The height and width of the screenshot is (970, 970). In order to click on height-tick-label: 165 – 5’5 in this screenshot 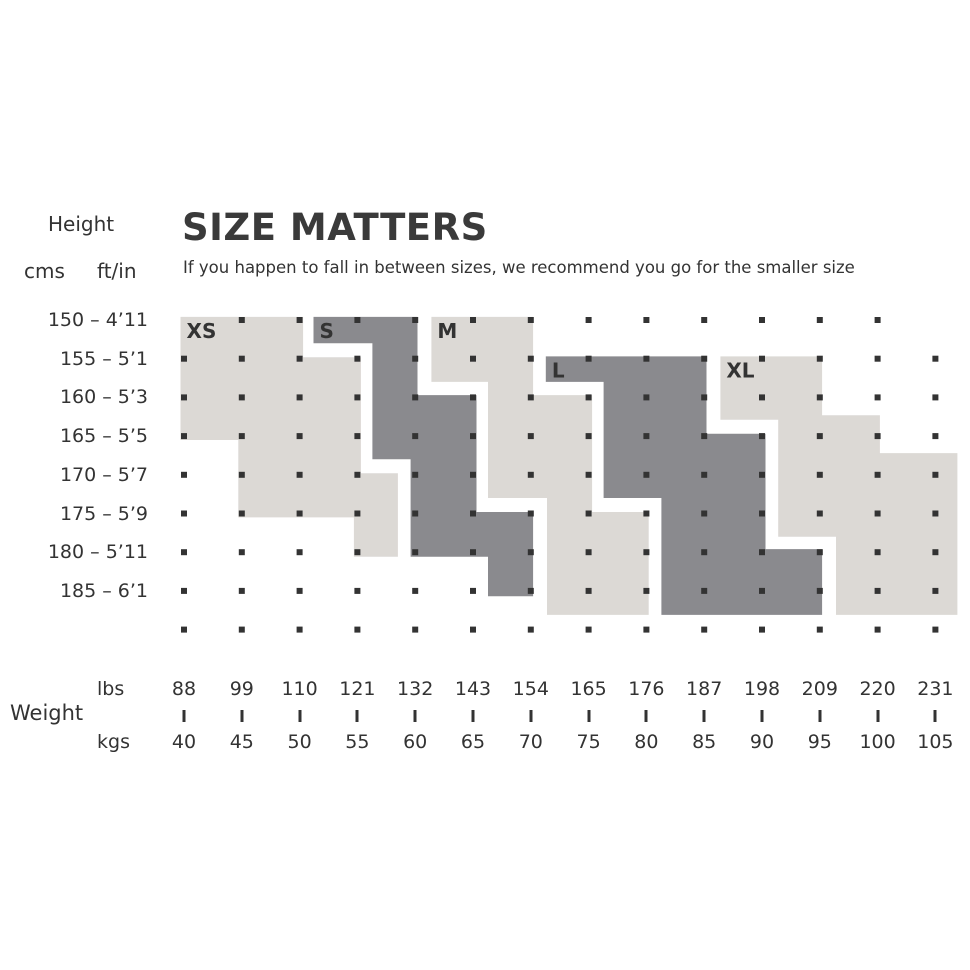, I will do `click(103, 436)`.